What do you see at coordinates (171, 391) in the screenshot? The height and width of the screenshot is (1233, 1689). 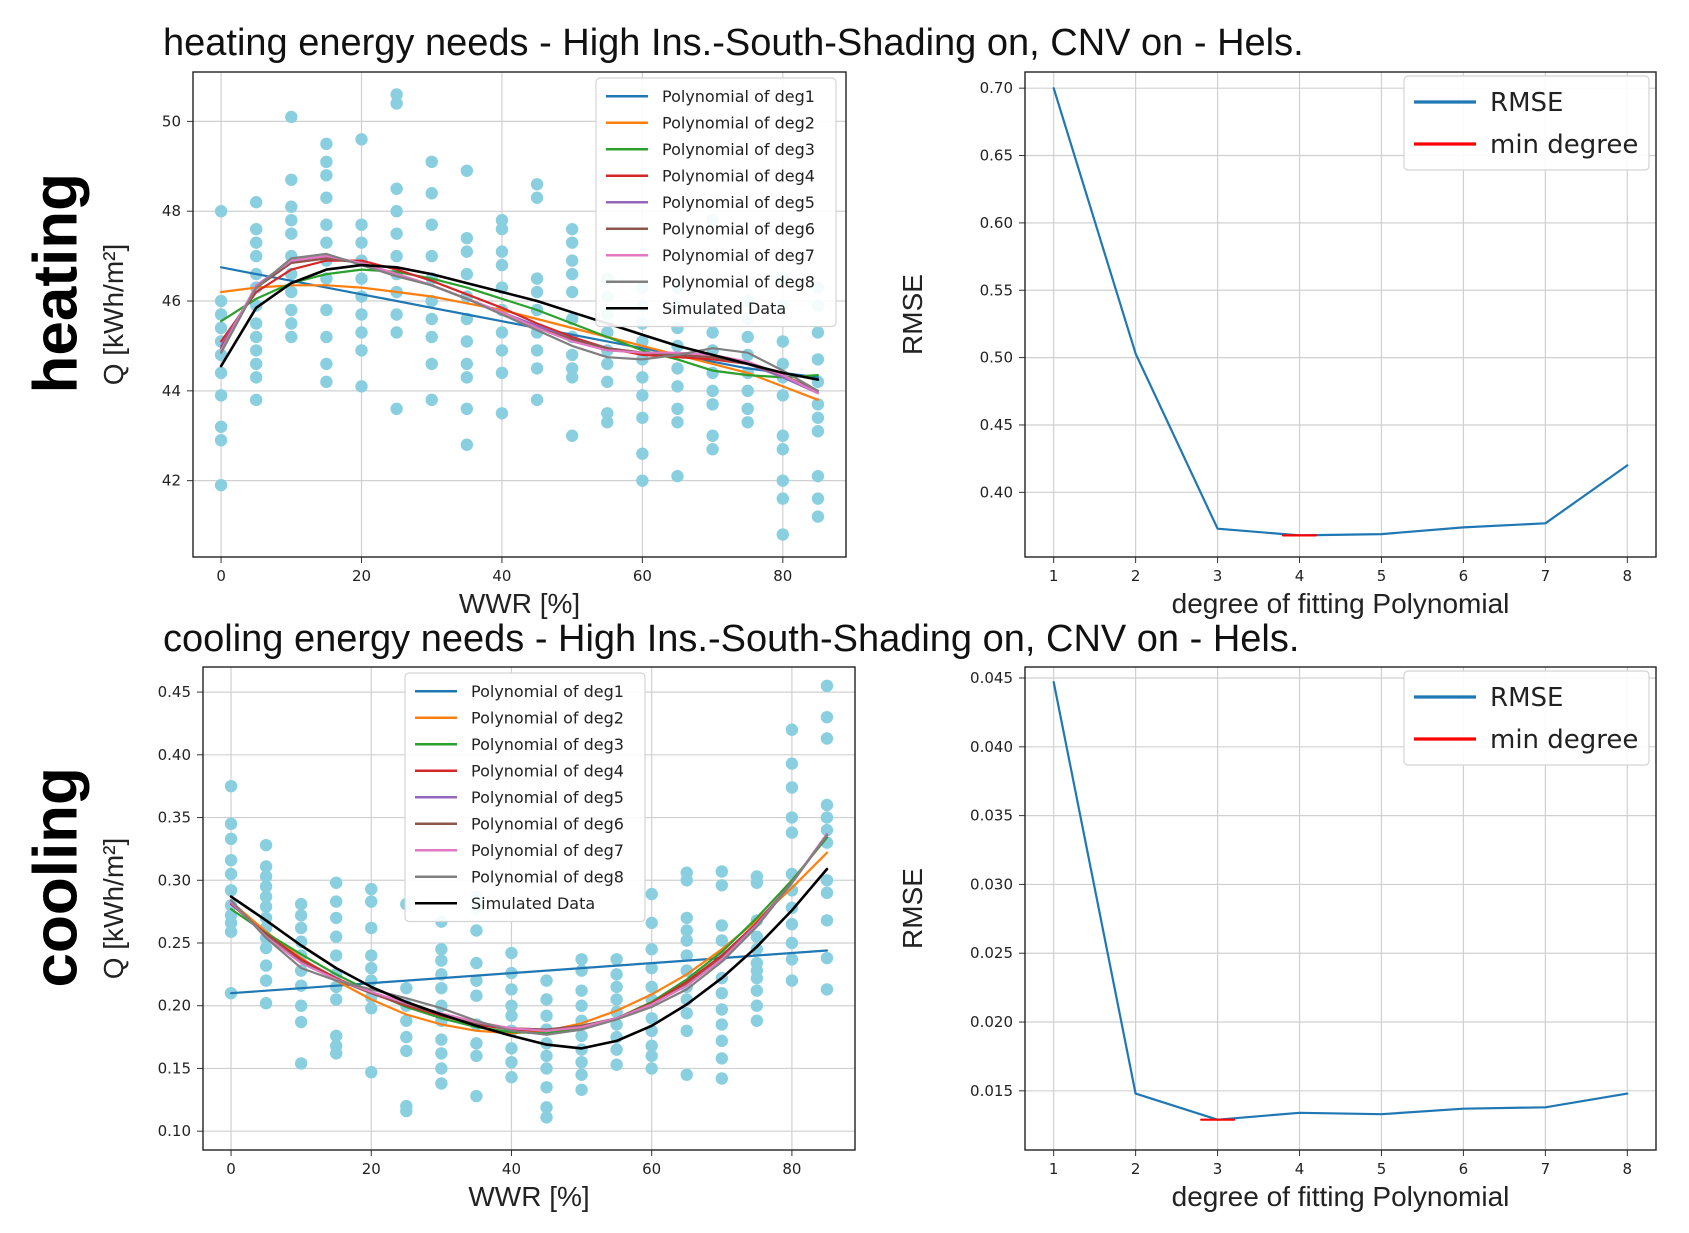 I see `y-tick-label: 44` at bounding box center [171, 391].